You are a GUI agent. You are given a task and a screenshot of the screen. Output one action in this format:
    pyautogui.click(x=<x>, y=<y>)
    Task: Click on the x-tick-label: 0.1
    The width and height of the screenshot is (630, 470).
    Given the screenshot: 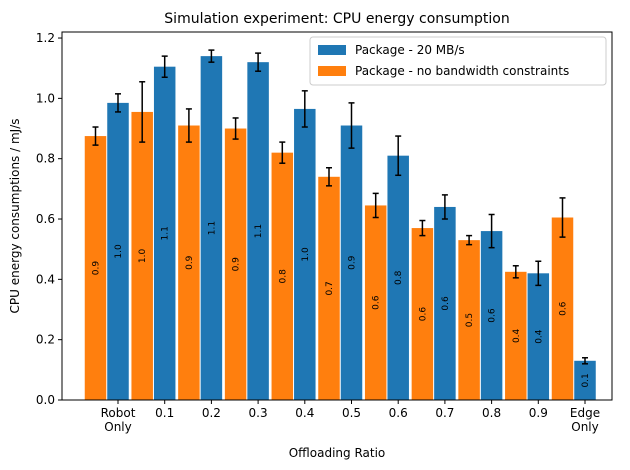 What is the action you would take?
    pyautogui.click(x=164, y=413)
    